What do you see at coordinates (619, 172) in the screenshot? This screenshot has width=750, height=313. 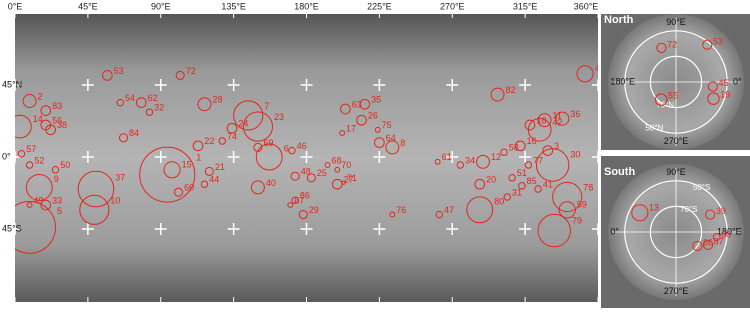 I see `panel-title: South` at bounding box center [619, 172].